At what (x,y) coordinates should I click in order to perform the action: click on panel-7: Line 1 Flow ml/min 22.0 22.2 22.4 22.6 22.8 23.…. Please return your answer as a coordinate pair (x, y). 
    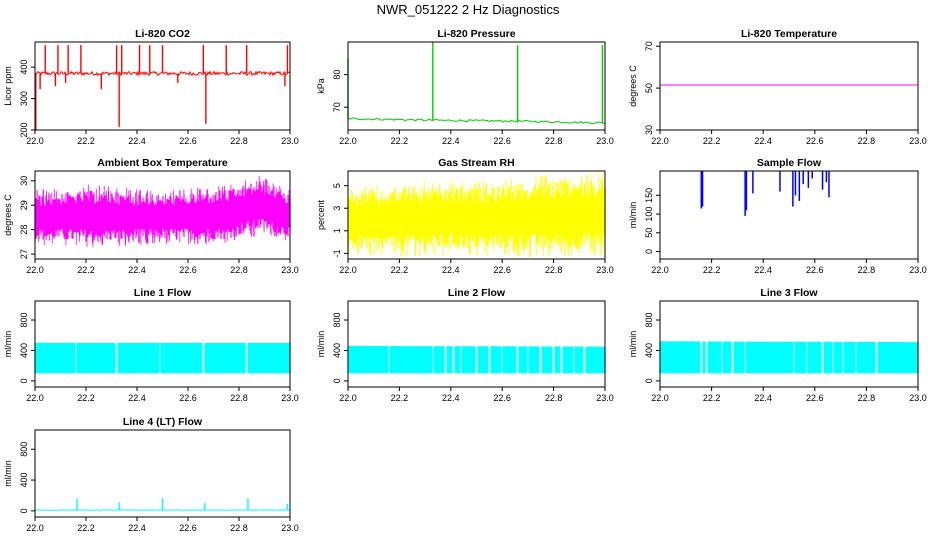
    Looking at the image, I should click on (151, 345).